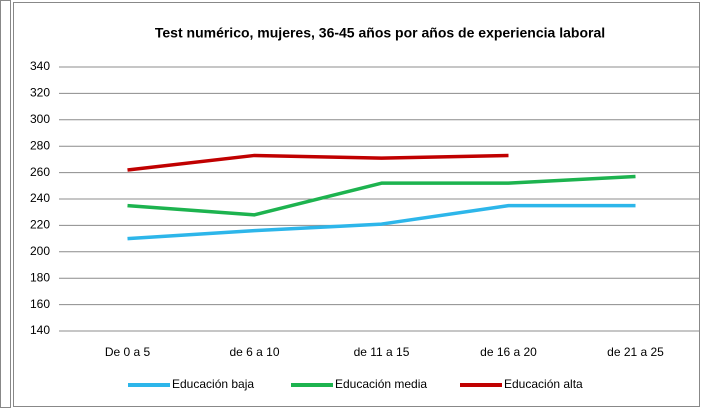 The image size is (701, 408). Describe the element at coordinates (40, 330) in the screenshot. I see `y-tick-label: 140` at that location.